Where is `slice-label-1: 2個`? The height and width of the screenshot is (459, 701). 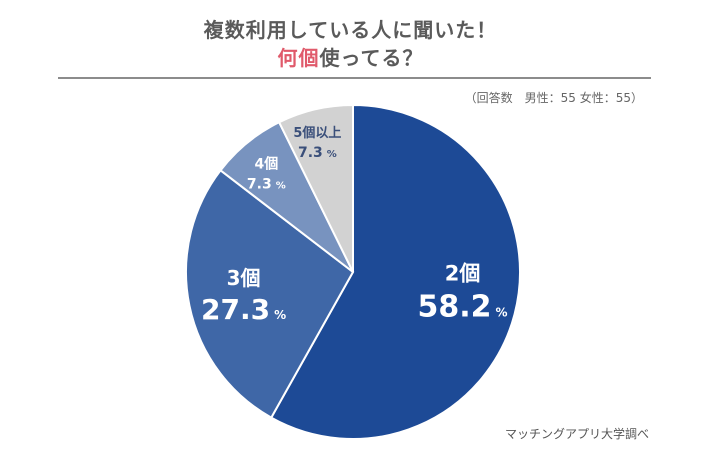 slice-label-1: 2個 is located at coordinates (463, 273).